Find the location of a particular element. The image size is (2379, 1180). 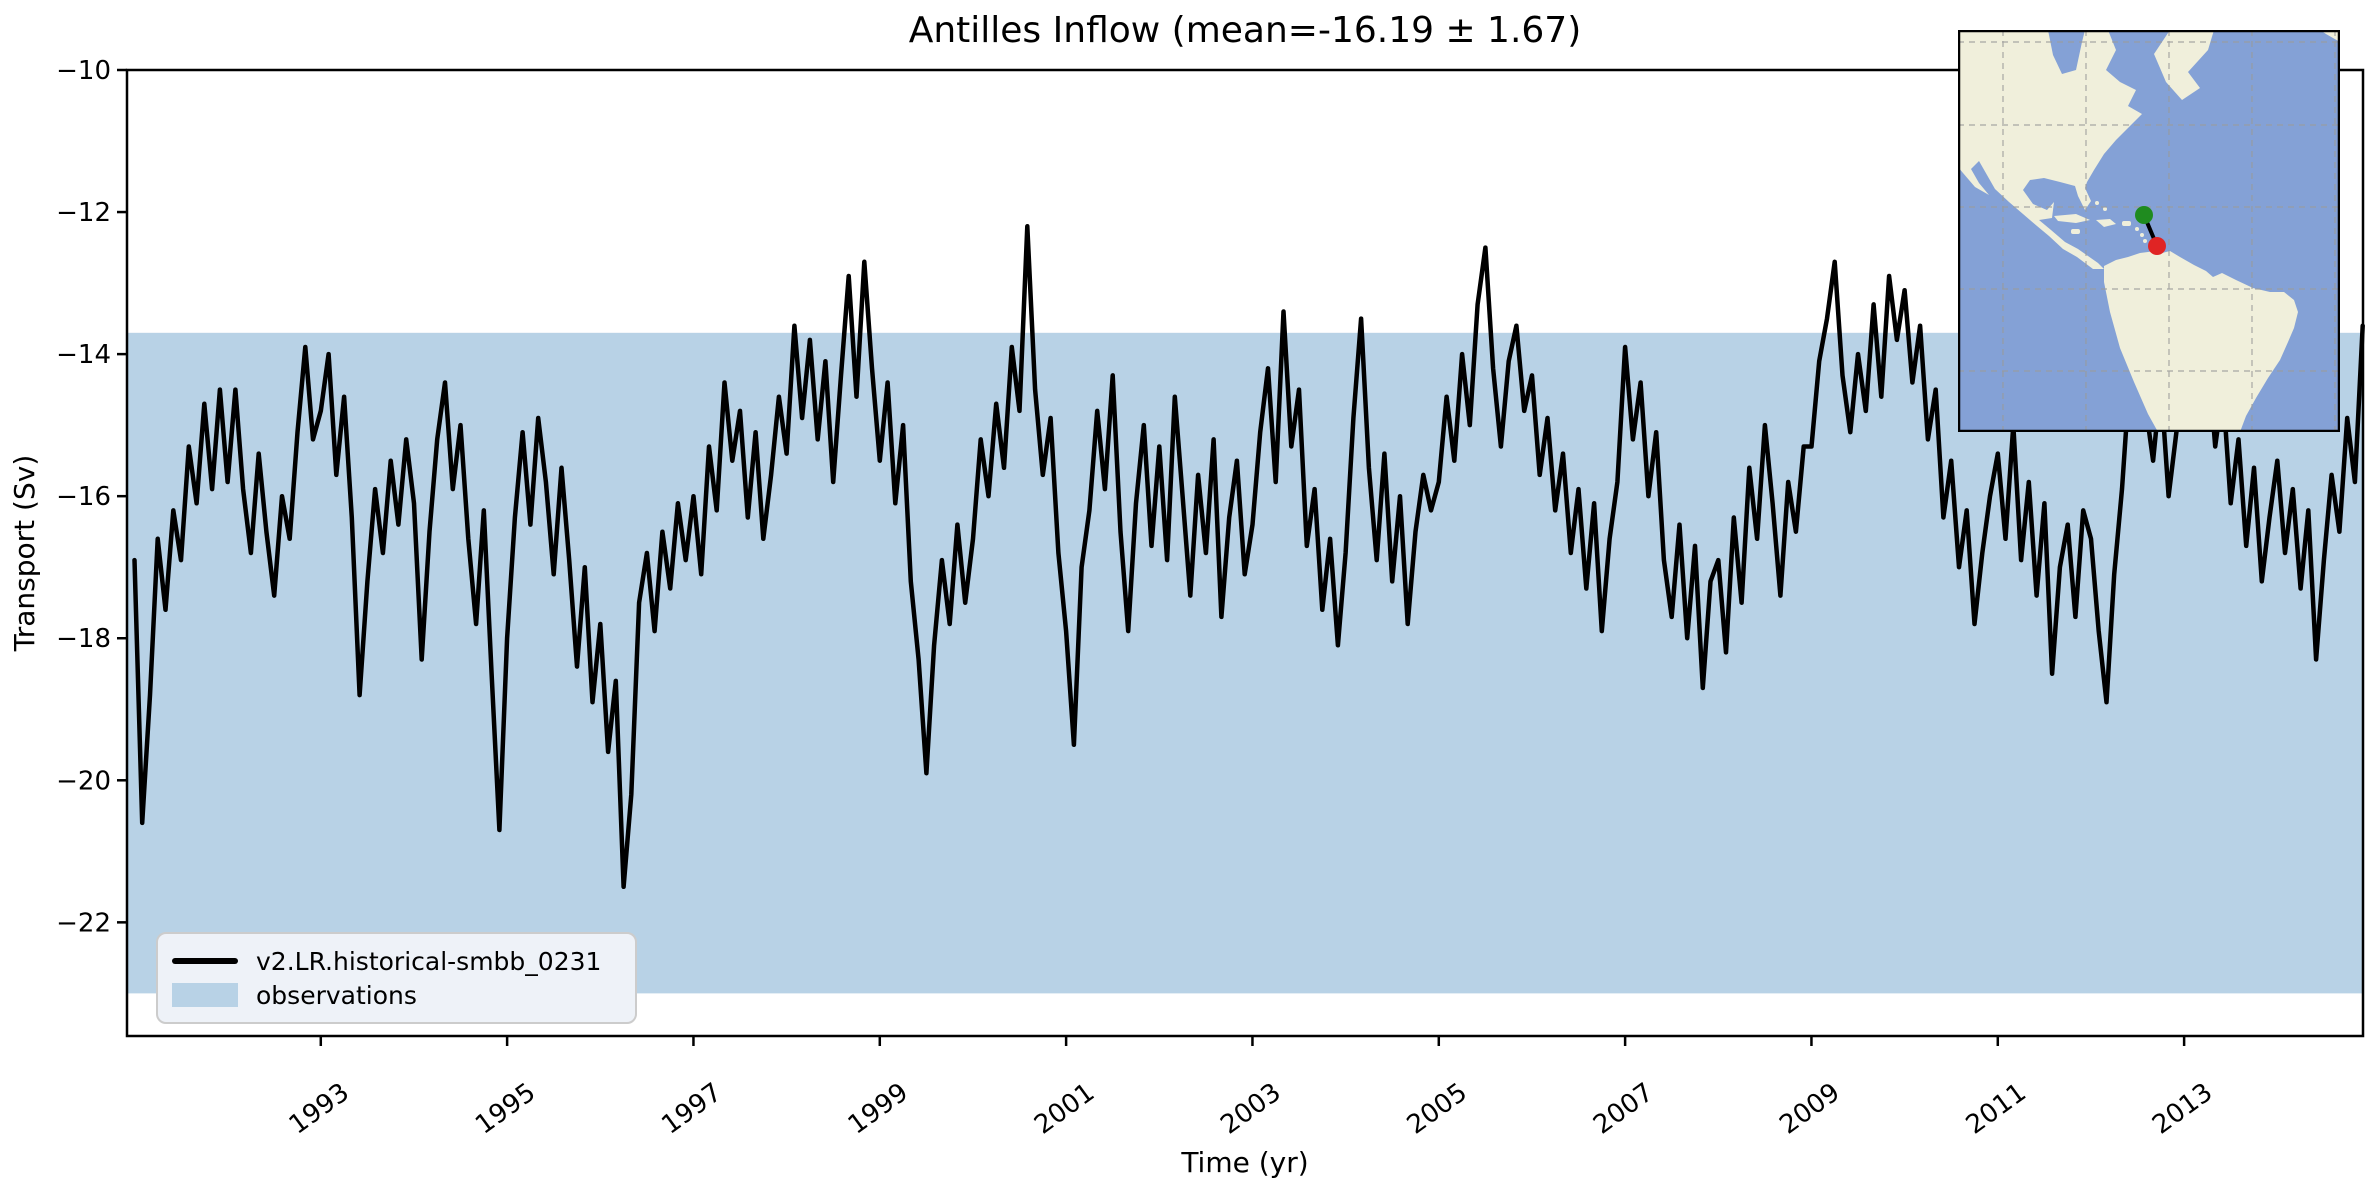

legend-patch-swatch is located at coordinates (205, 995).